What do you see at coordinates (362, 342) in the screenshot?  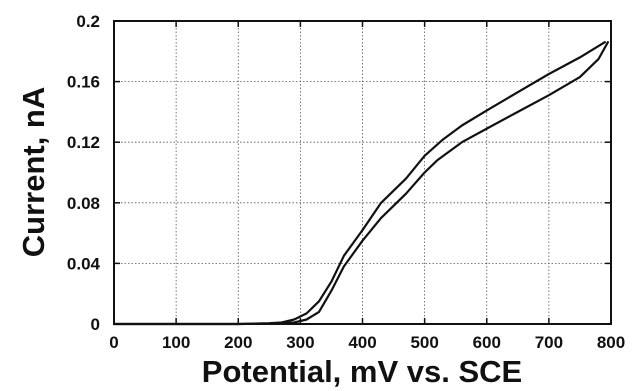 I see `x-tick-label: 400` at bounding box center [362, 342].